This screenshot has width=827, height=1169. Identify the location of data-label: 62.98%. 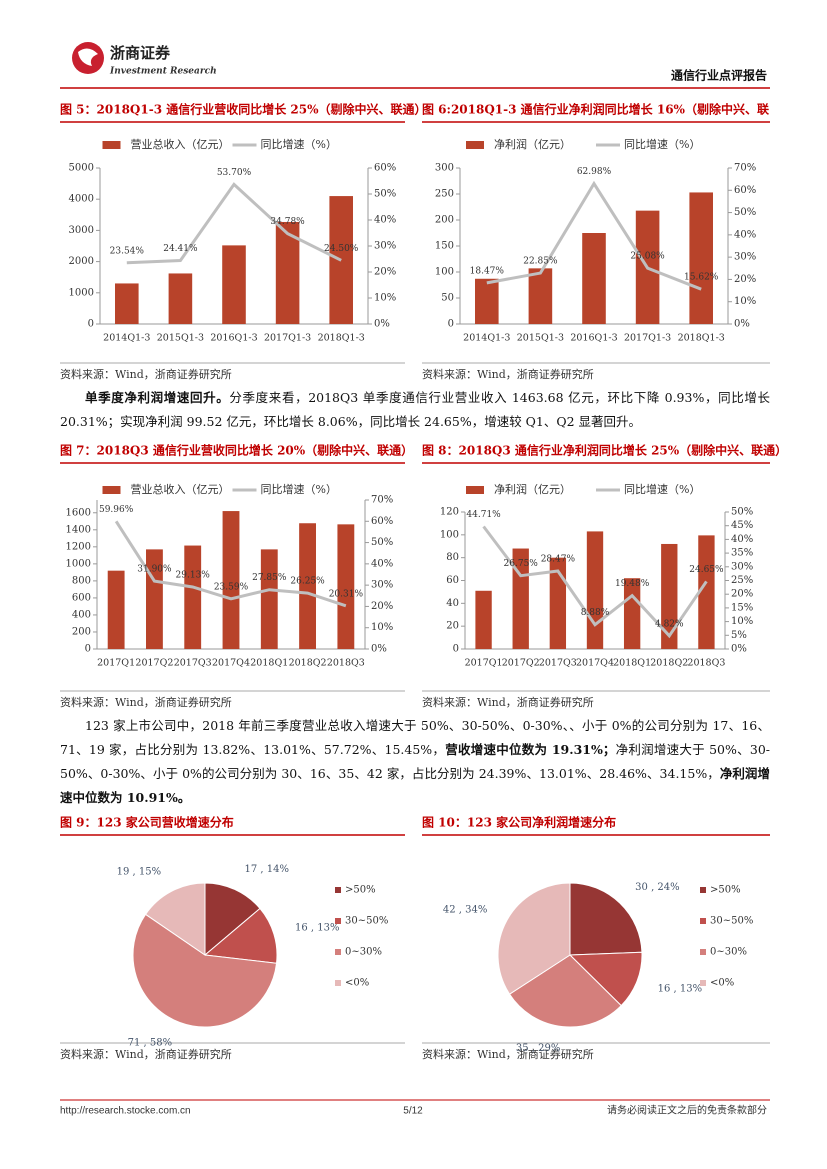
(594, 172).